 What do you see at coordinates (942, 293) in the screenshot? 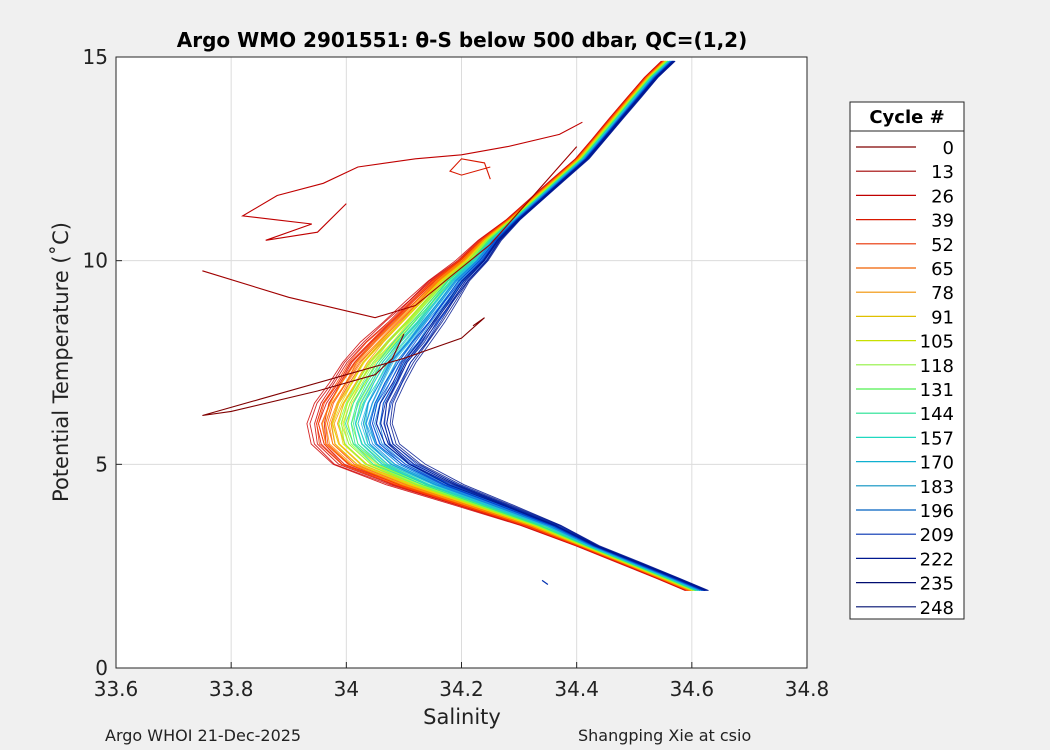
I see `legend-entry-label: 78` at bounding box center [942, 293].